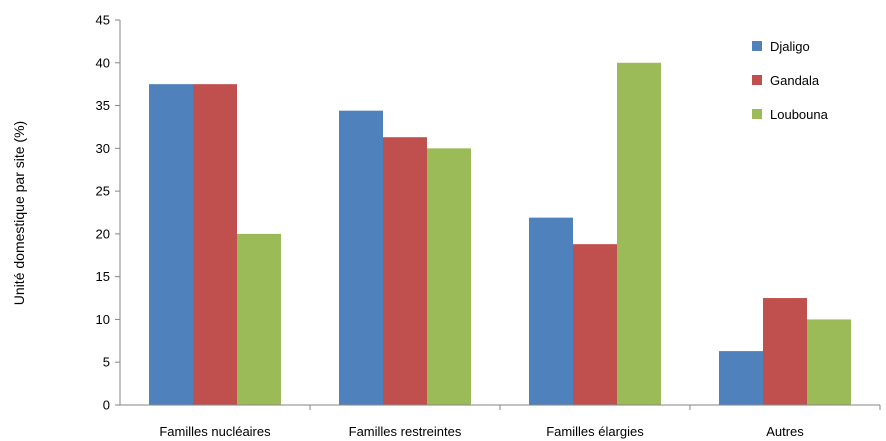  What do you see at coordinates (103, 105) in the screenshot?
I see `y-tick-label: 35` at bounding box center [103, 105].